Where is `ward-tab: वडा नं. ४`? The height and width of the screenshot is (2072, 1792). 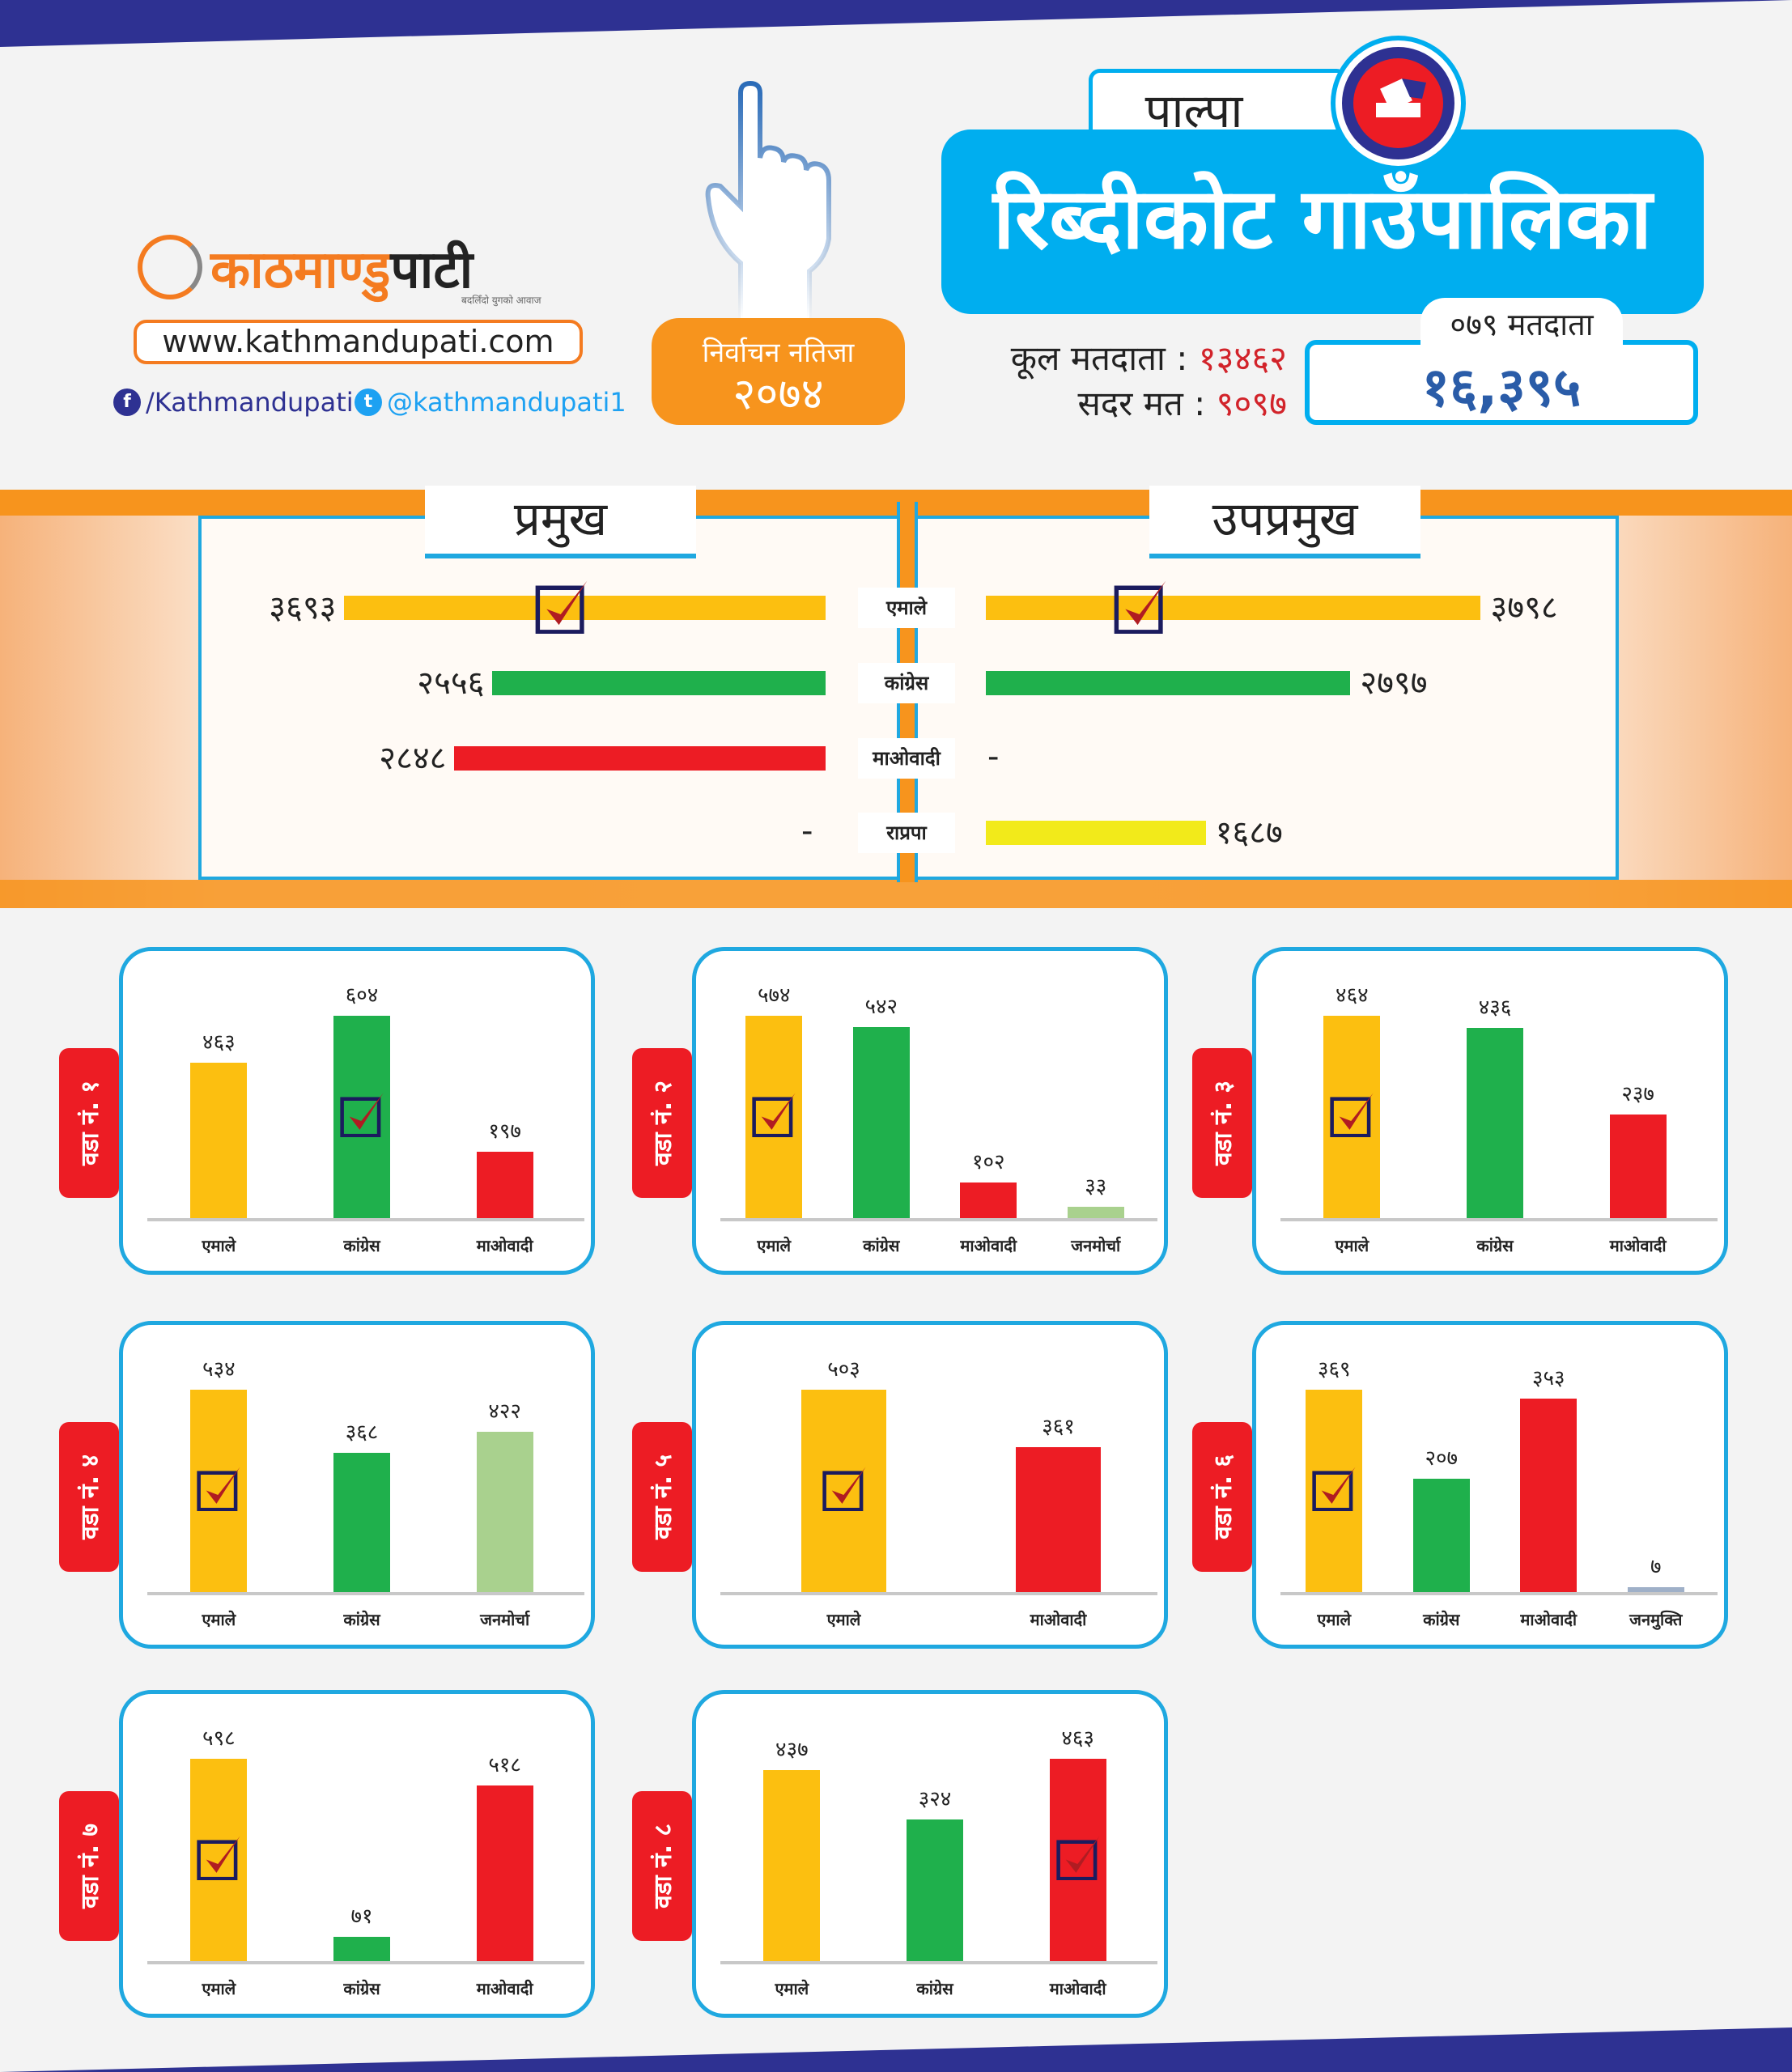 ward-tab: वडा नं. ४ is located at coordinates (89, 1497).